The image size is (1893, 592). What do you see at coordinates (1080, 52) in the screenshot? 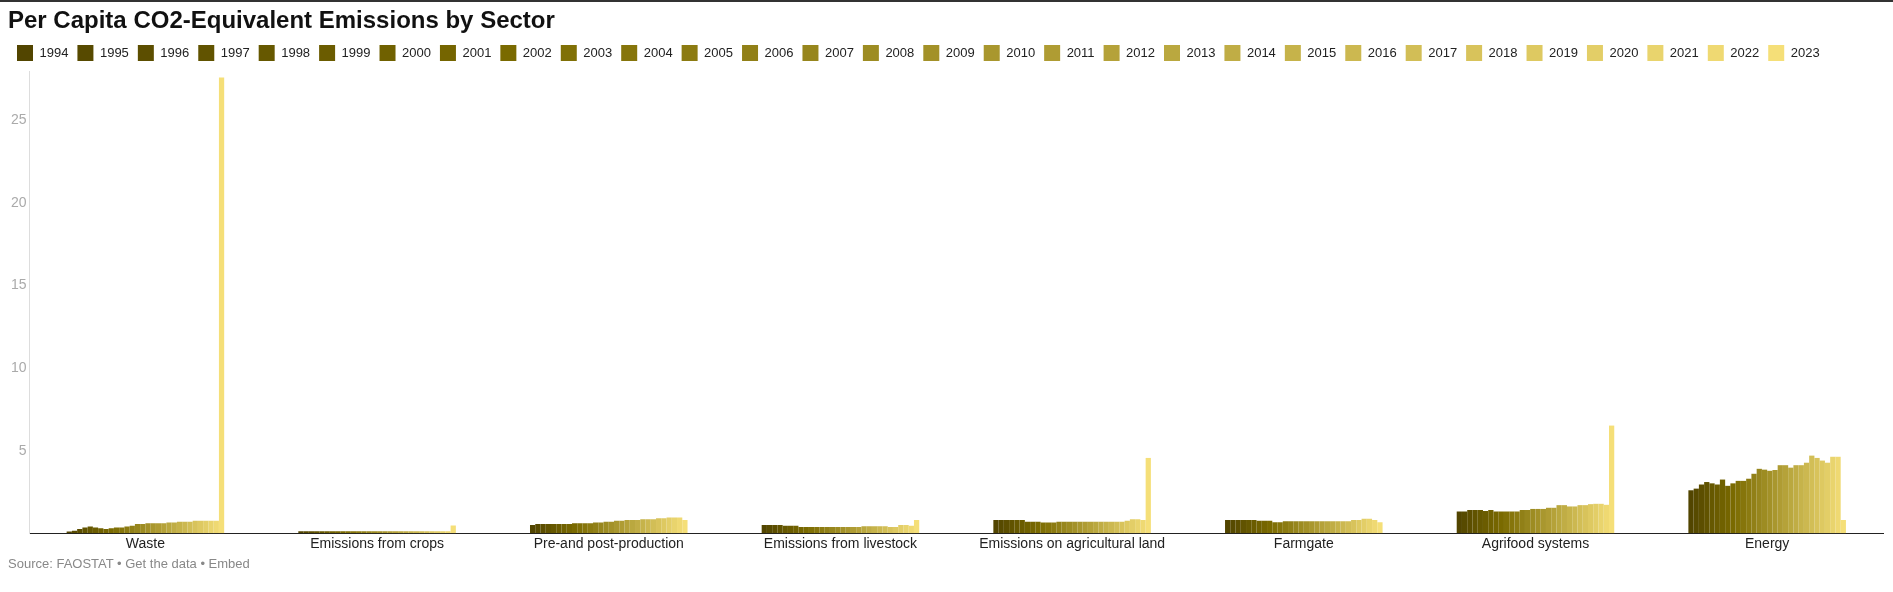
I see `legend-label: 2011` at bounding box center [1080, 52].